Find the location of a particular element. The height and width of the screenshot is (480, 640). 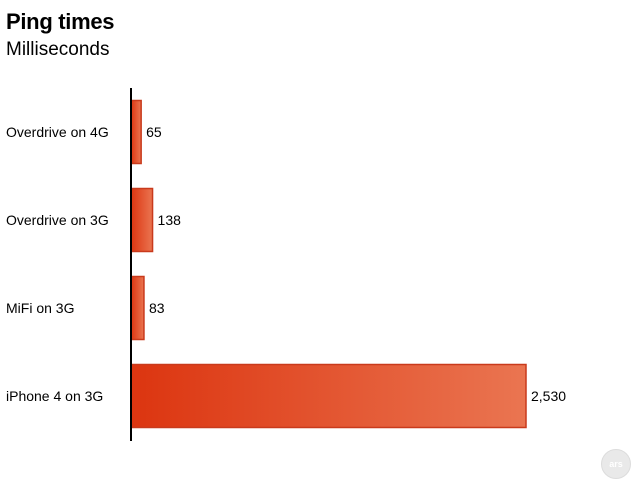

category-label-iphone-4-on-3g: iPhone 4 on 3G is located at coordinates (54, 396).